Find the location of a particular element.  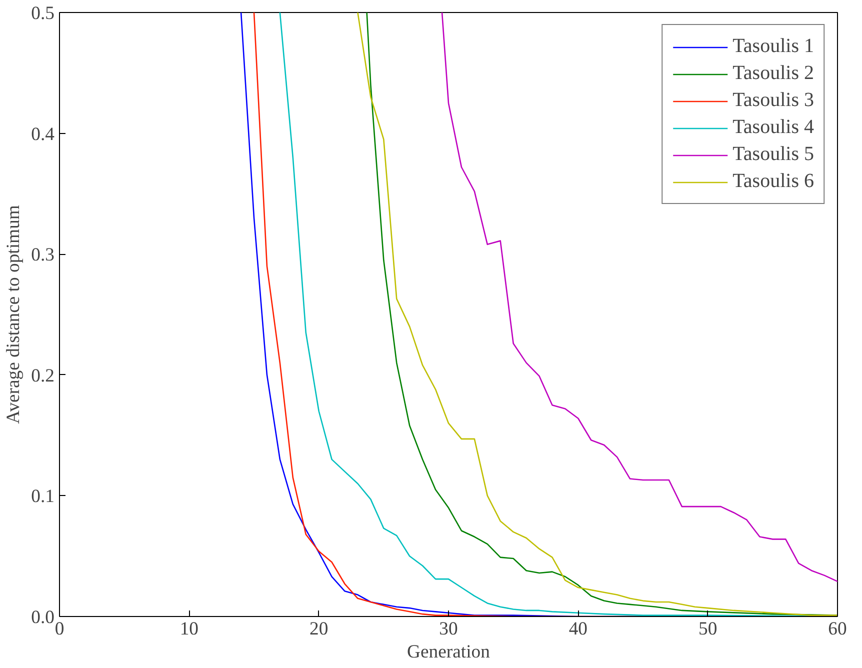

x-tick-label: 0 is located at coordinates (59, 629).